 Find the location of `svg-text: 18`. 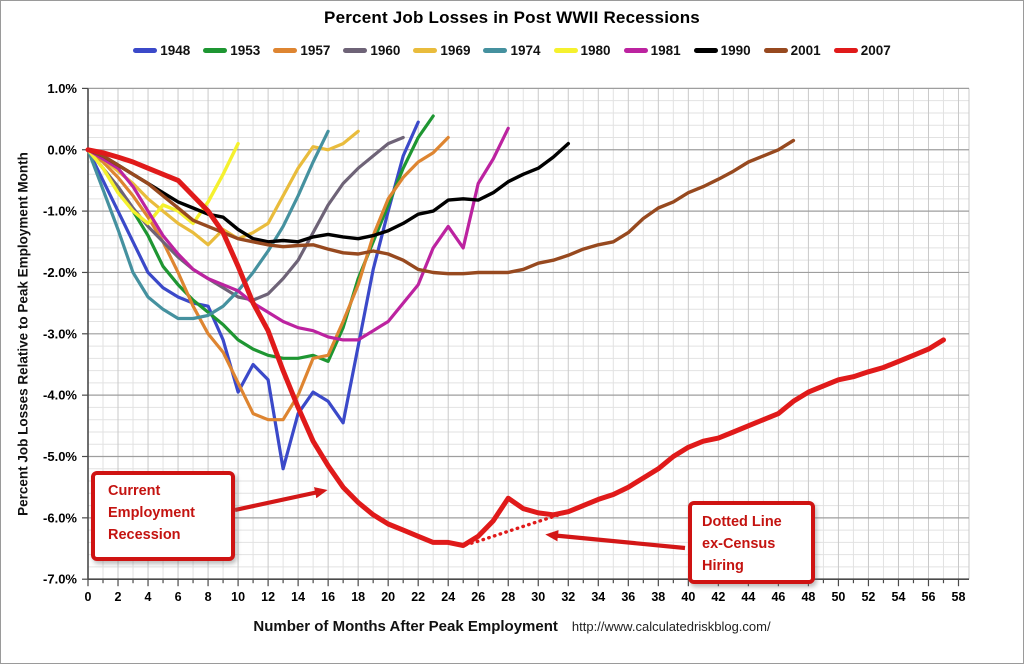

svg-text: 18 is located at coordinates (358, 597).